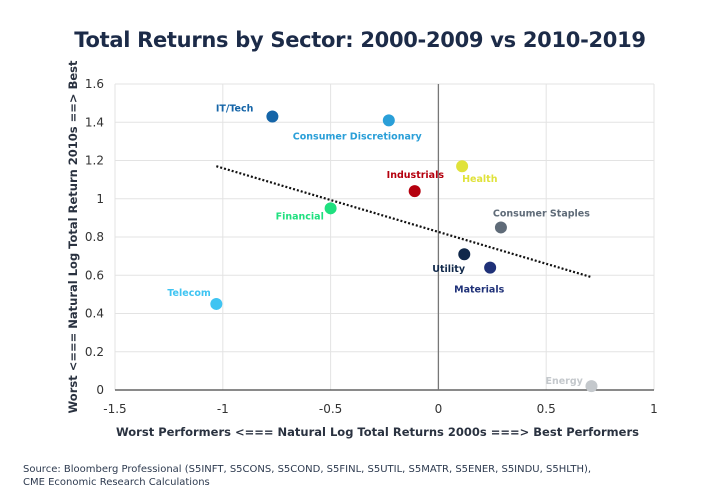  What do you see at coordinates (223, 409) in the screenshot?
I see `x-tick-label: -1` at bounding box center [223, 409].